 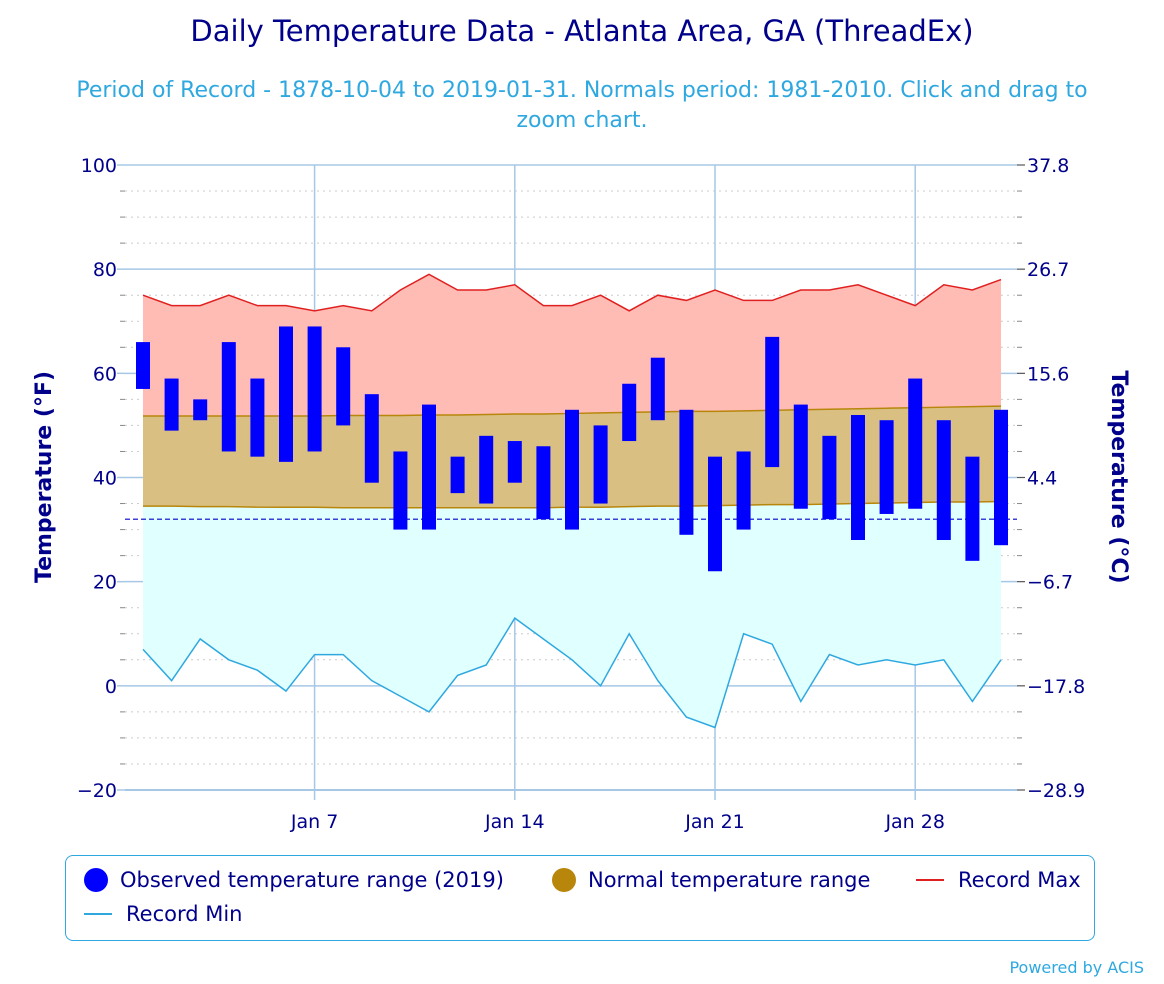 I want to click on record-max-line, so click(x=572, y=292).